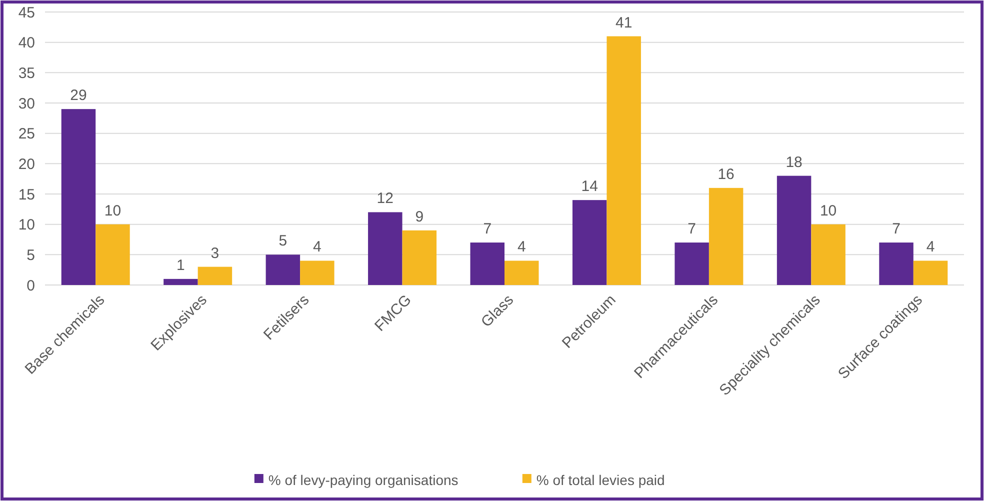  I want to click on data-label: 16, so click(726, 174).